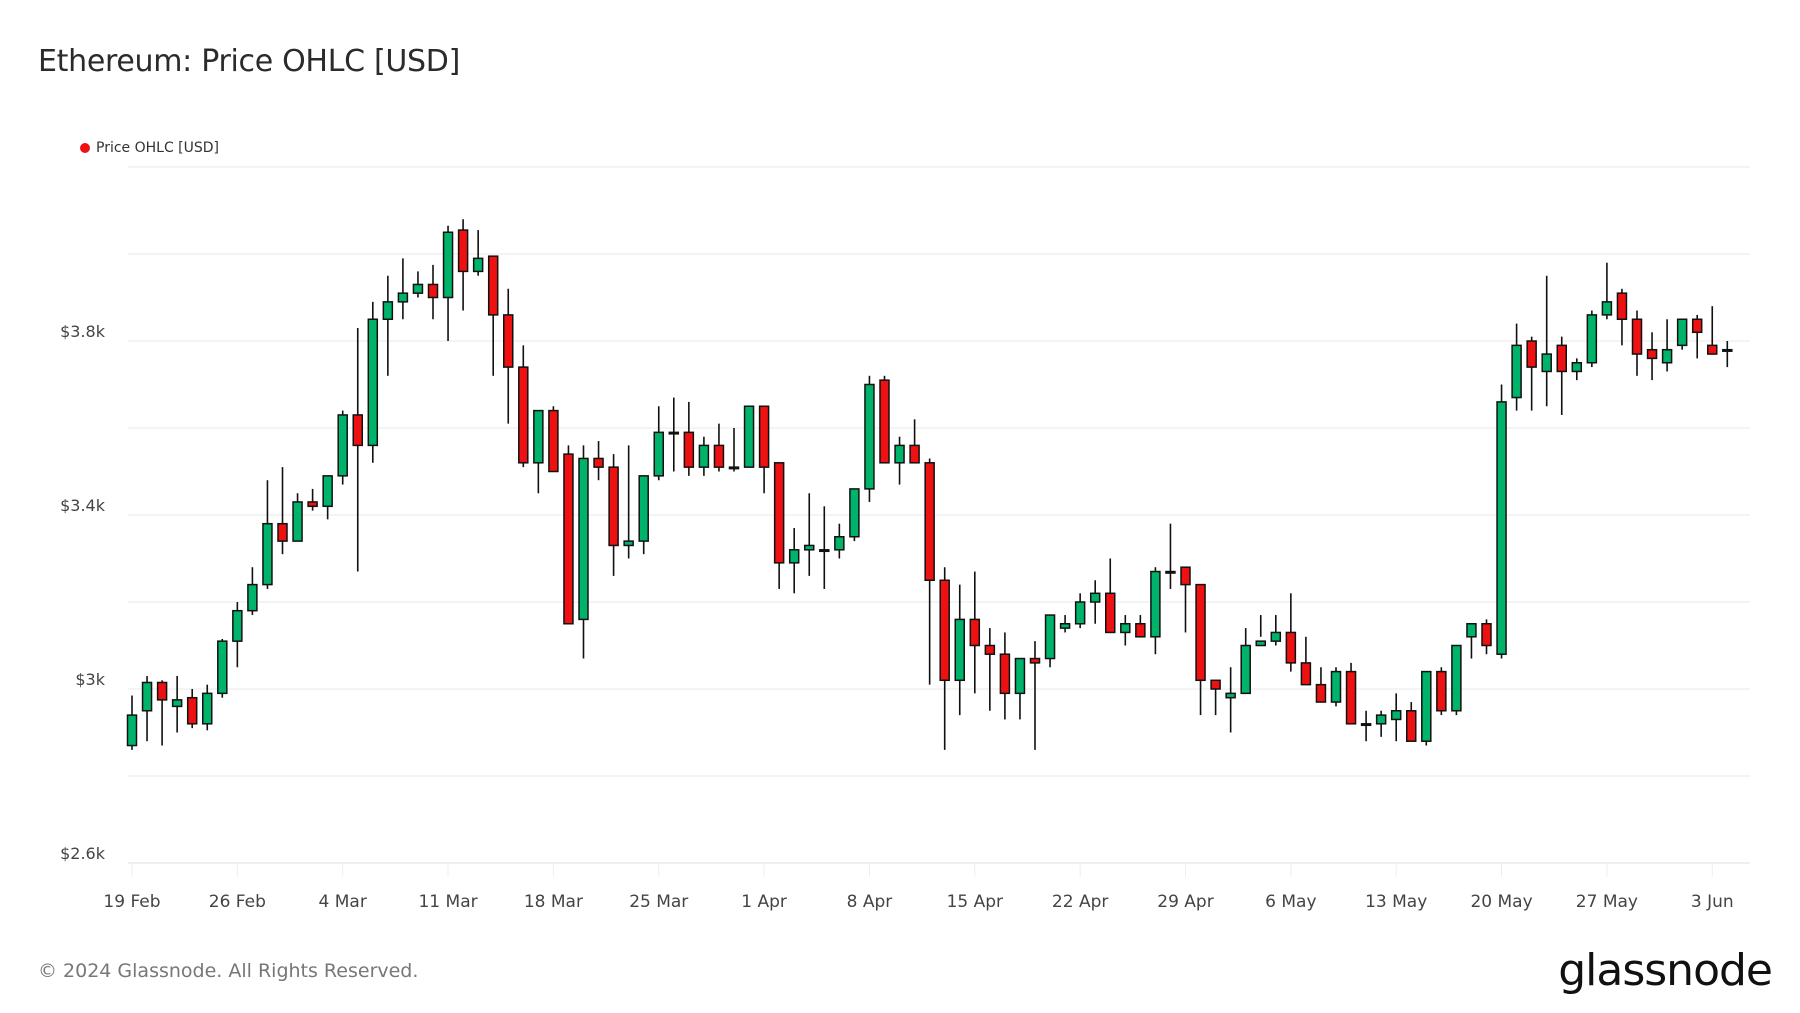 The image size is (1800, 1013). Describe the element at coordinates (1712, 902) in the screenshot. I see `x-tick-label: 3 Jun` at that location.